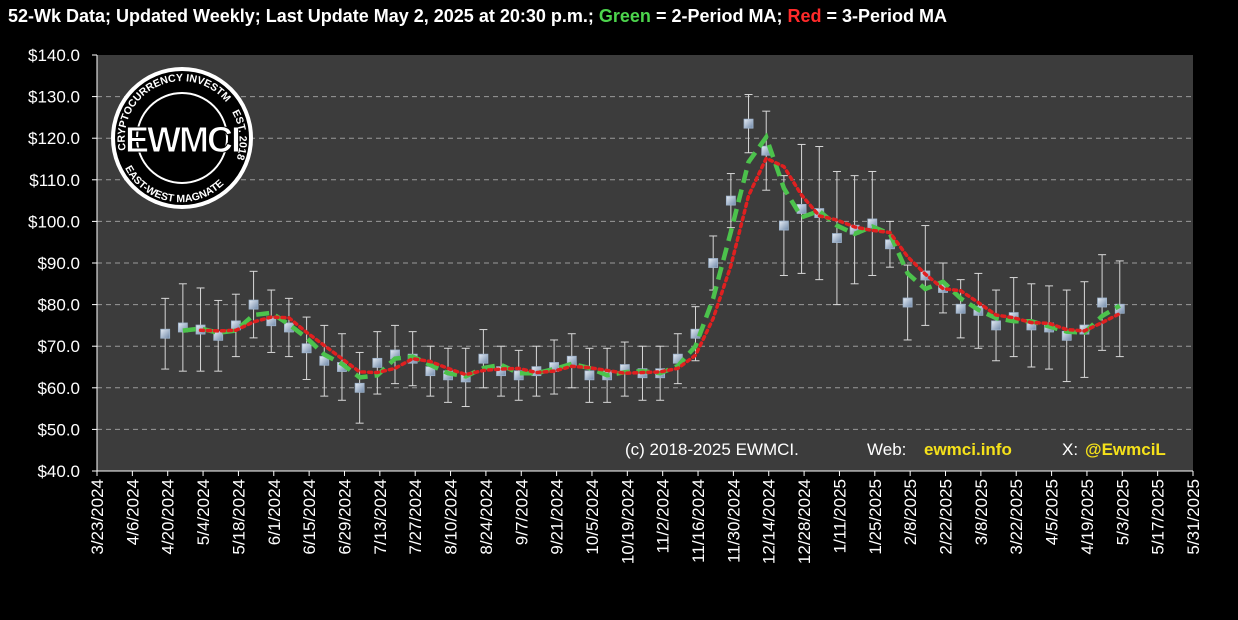 The image size is (1238, 620). What do you see at coordinates (58, 471) in the screenshot?
I see `y-tick-label: $40.0` at bounding box center [58, 471].